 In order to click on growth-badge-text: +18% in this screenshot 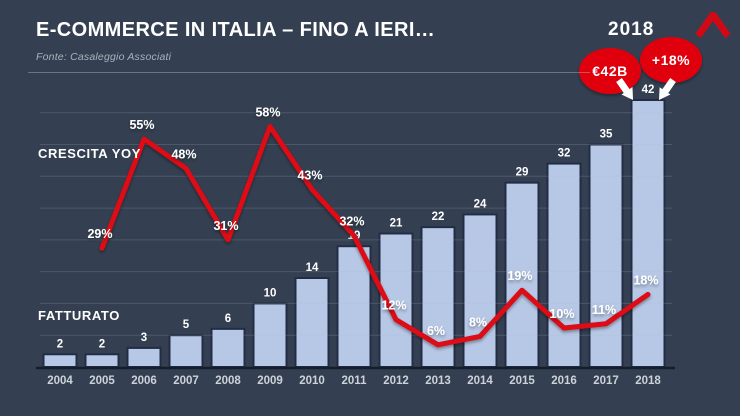, I will do `click(671, 60)`.